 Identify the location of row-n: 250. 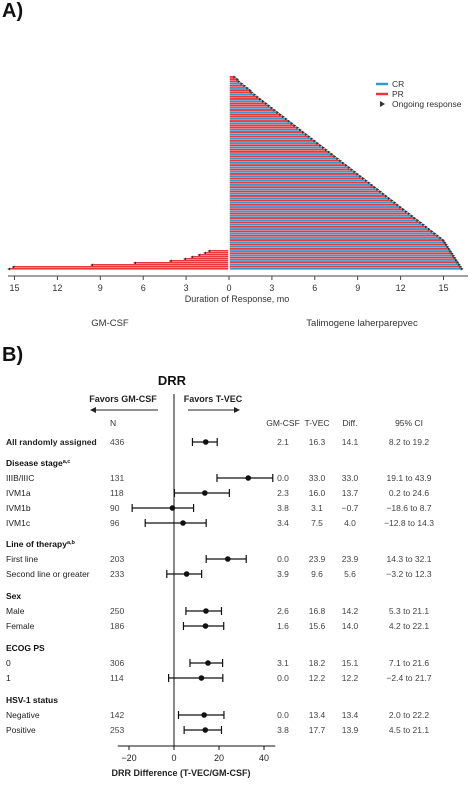
(117, 611).